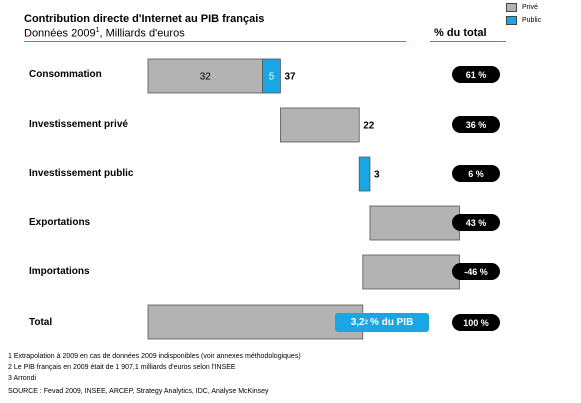 The image size is (581, 403). I want to click on bar-importations-private, so click(411, 272).